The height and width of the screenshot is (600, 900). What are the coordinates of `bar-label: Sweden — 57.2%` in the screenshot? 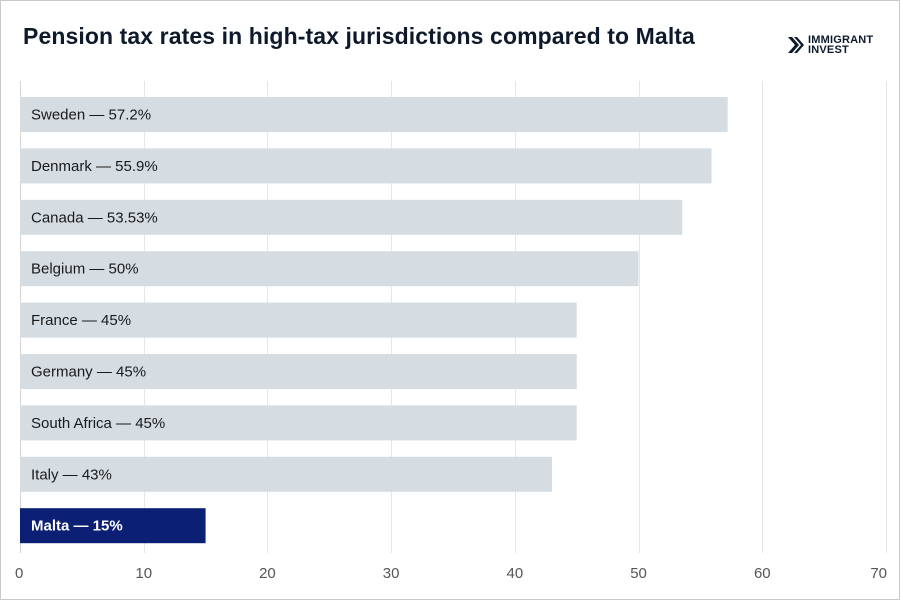 It's located at (91, 115).